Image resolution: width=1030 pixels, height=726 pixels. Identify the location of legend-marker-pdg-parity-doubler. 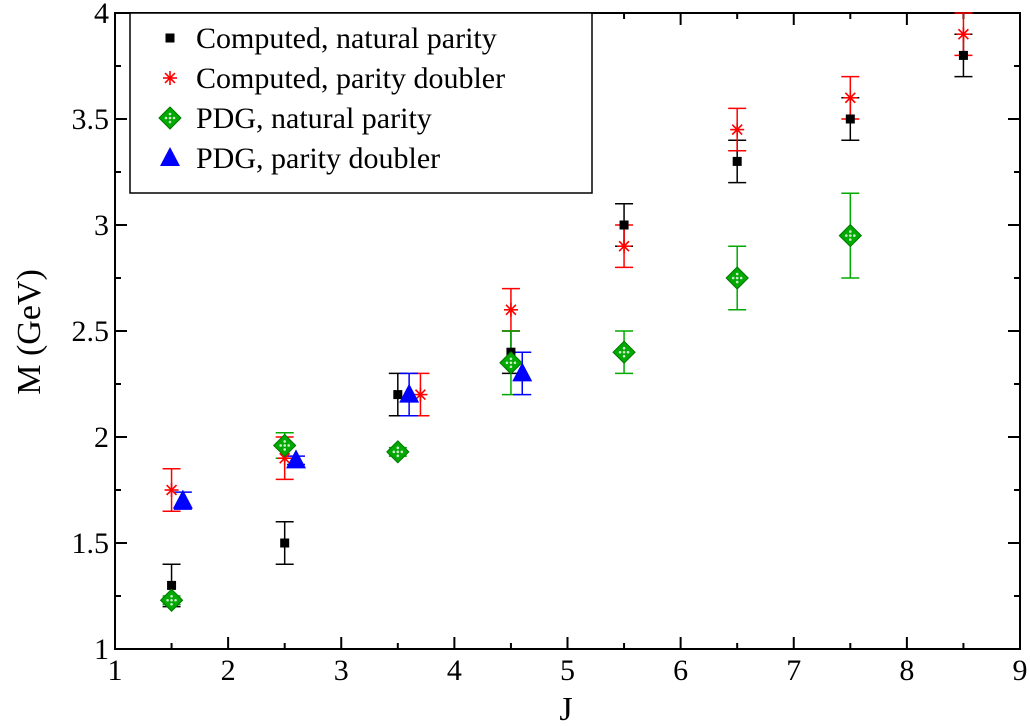
(170, 156).